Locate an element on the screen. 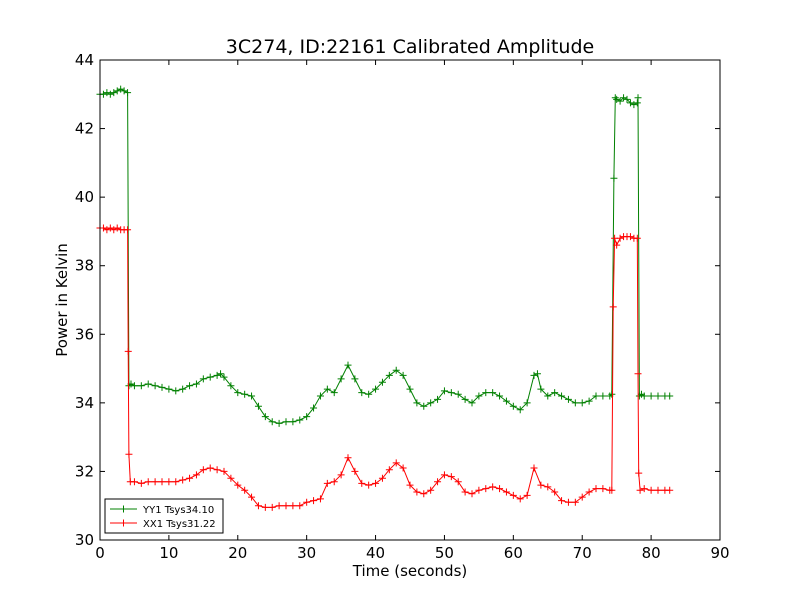 The height and width of the screenshot is (604, 800). y-tick-label: 42 is located at coordinates (84, 129).